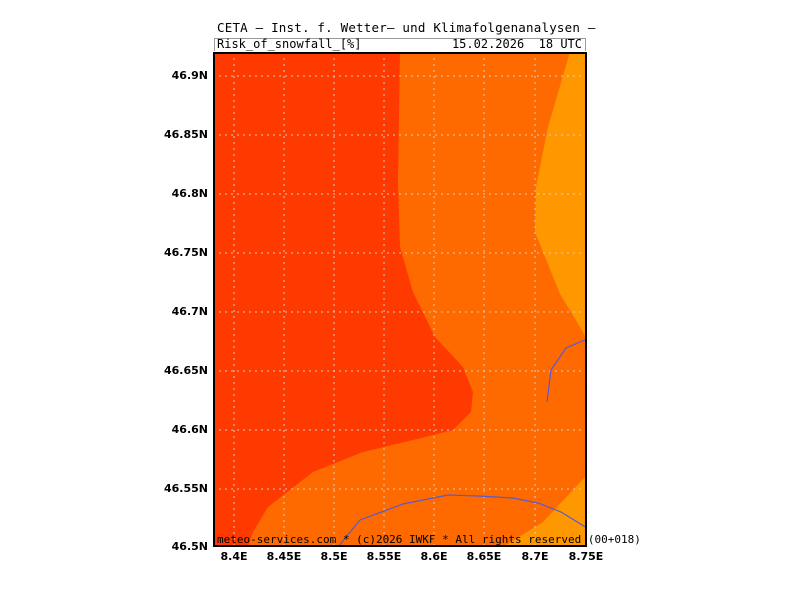  Describe the element at coordinates (234, 556) in the screenshot. I see `lon-tick-label: 8.4E` at that location.